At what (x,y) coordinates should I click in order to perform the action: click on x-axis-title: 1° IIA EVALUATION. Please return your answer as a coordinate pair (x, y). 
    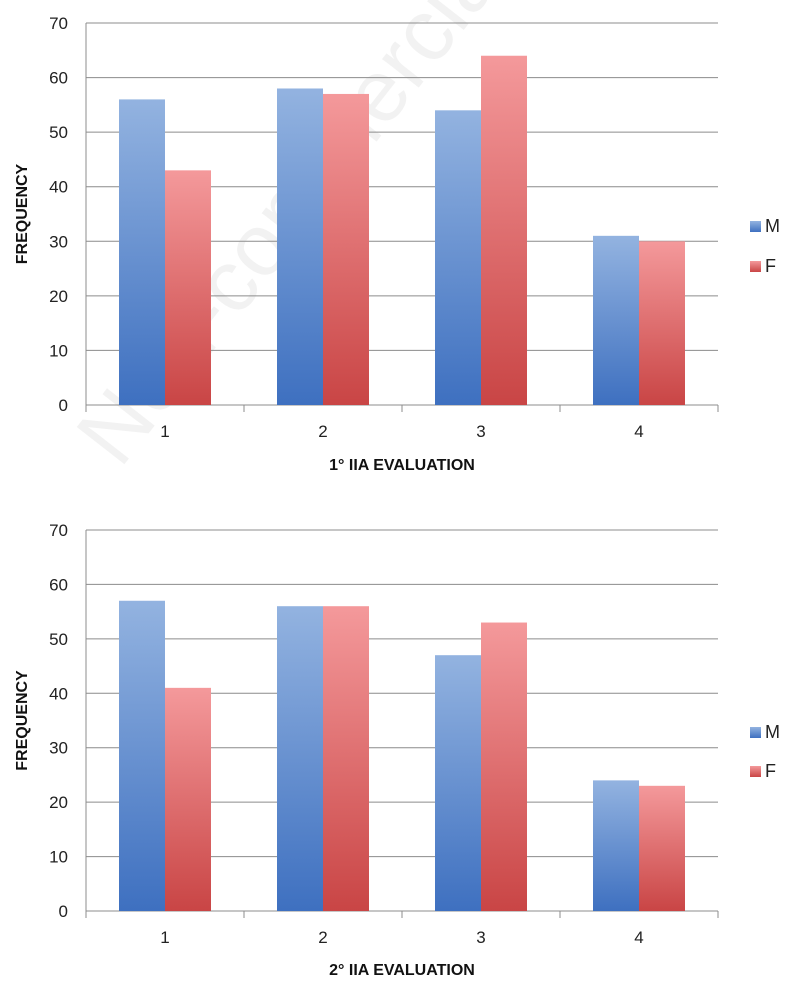
    Looking at the image, I should click on (402, 465).